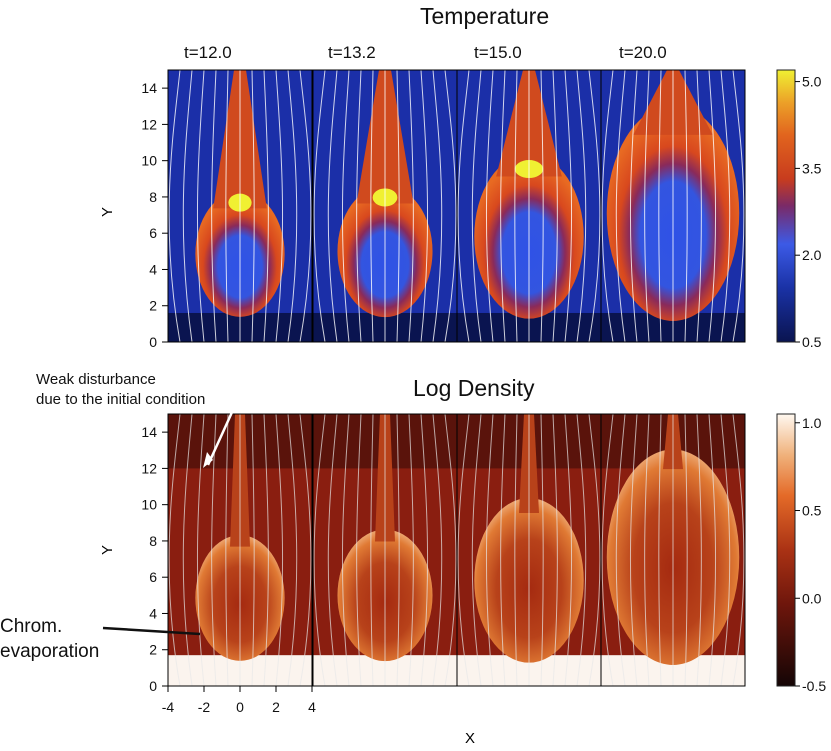 This screenshot has width=831, height=751. What do you see at coordinates (49, 639) in the screenshot?
I see `chrom-evaporation-annotation: Chrom. evaporation` at bounding box center [49, 639].